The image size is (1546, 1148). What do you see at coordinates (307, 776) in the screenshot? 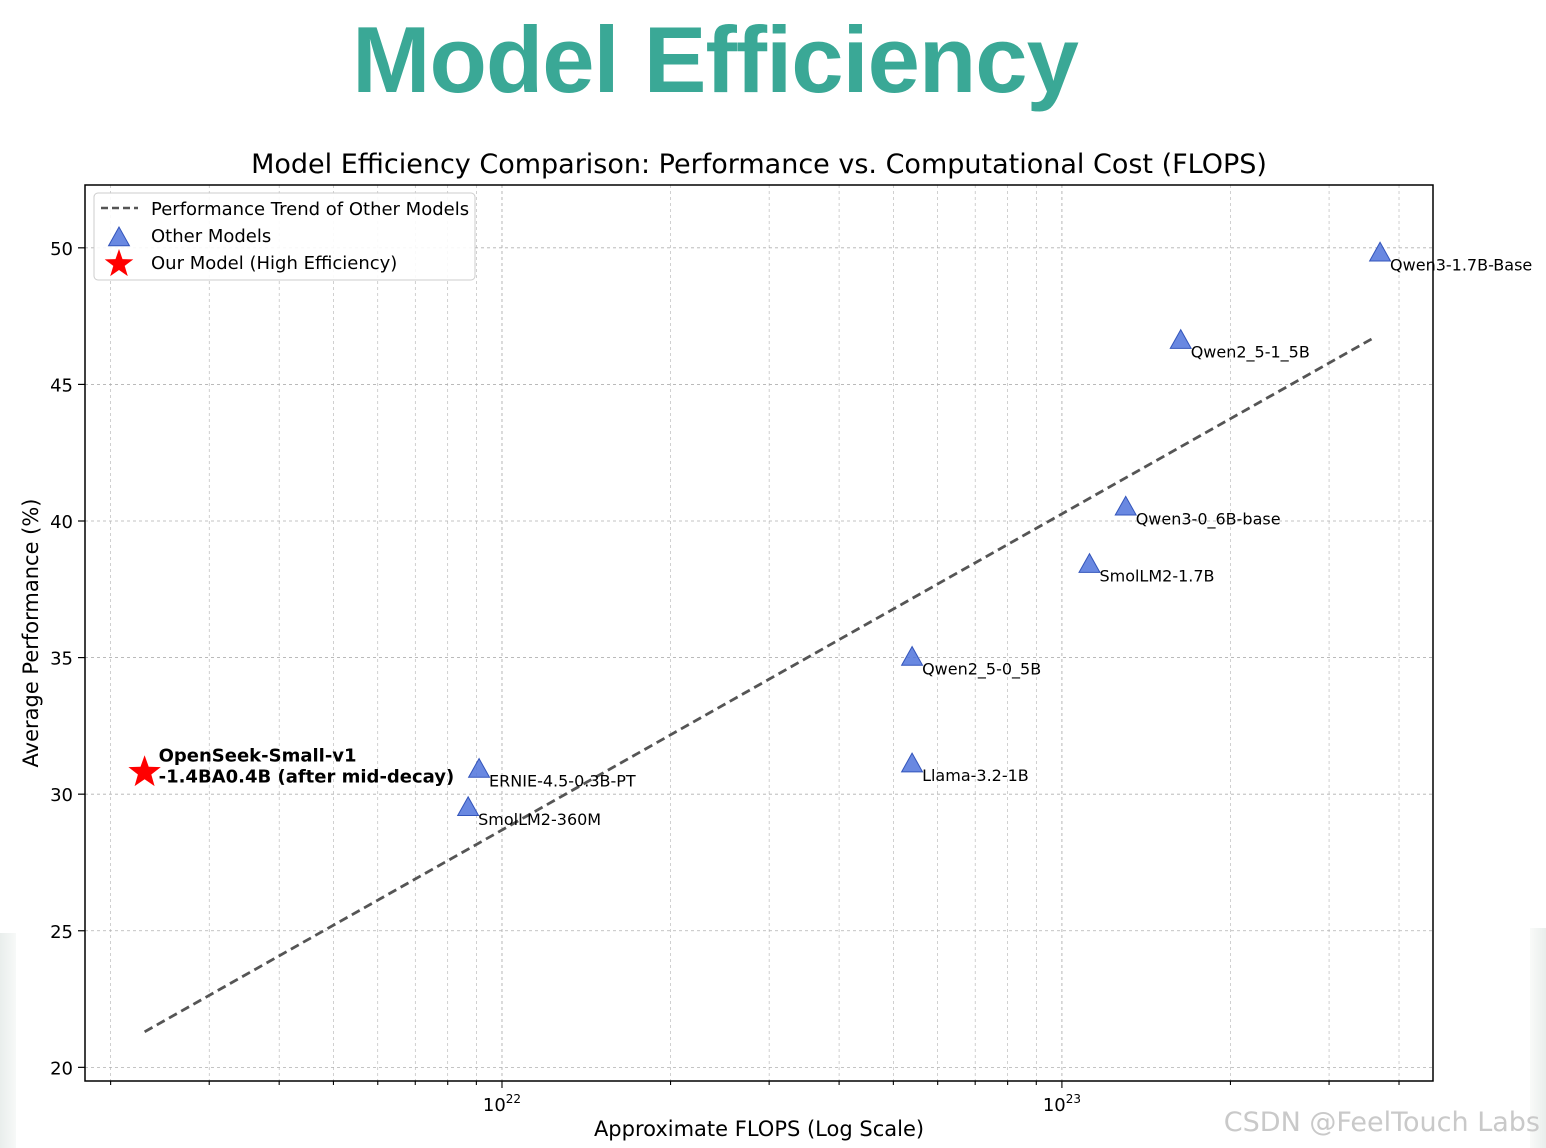
I see `highlight-label-line: -1.4BA0.4B (after mid-decay)` at bounding box center [307, 776].